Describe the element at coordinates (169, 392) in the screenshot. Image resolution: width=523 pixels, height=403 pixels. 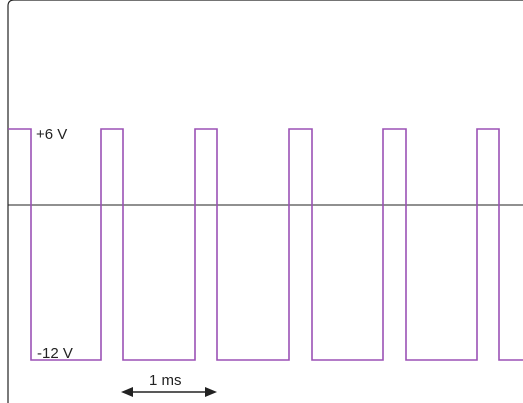
I see `period-arrow` at that location.